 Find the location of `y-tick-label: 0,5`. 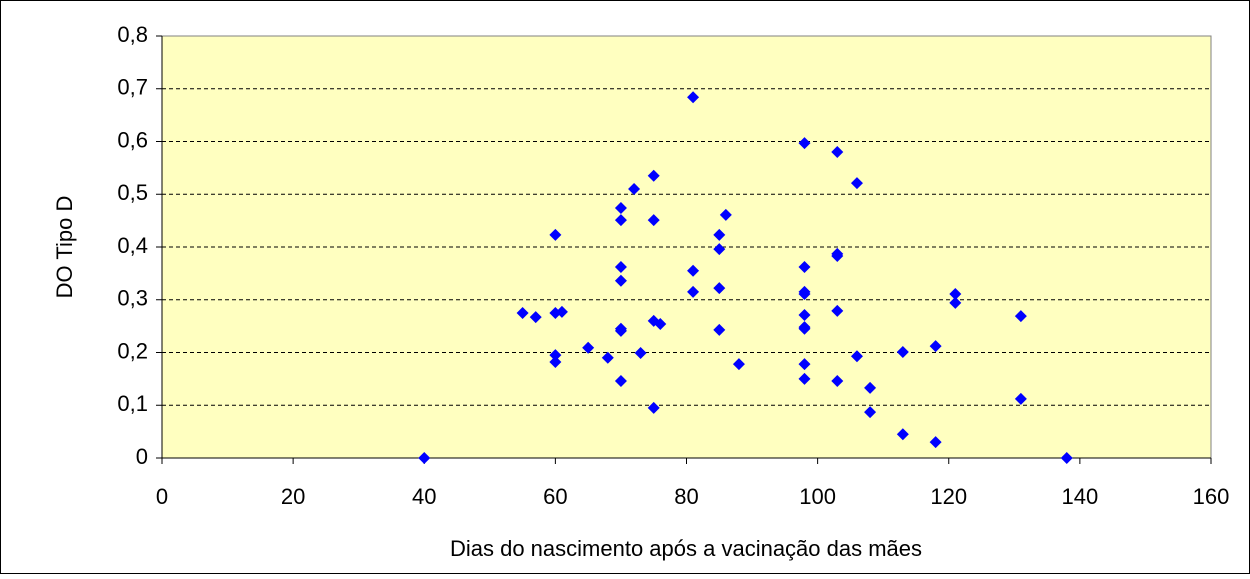

y-tick-label: 0,5 is located at coordinates (132, 192).